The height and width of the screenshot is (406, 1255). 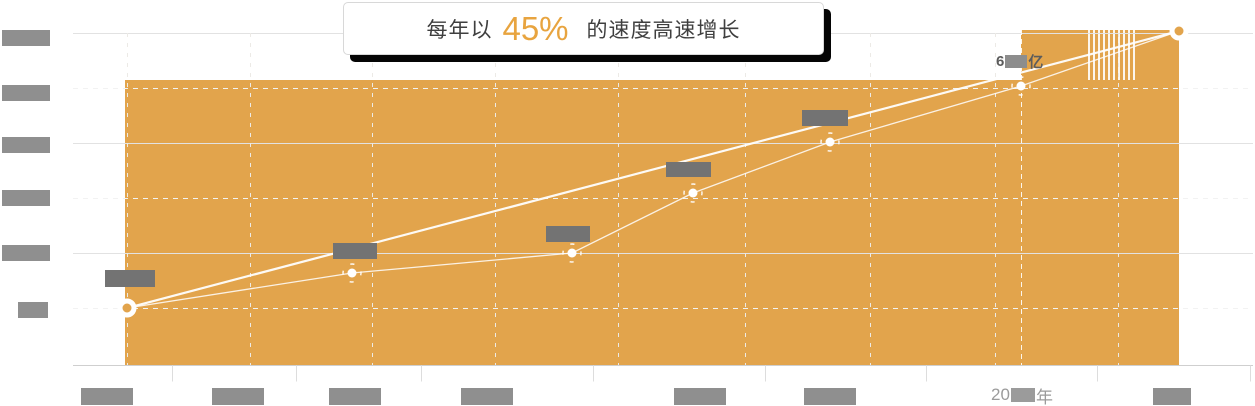 I want to click on data-label-suffix: 亿, so click(x=1036, y=62).